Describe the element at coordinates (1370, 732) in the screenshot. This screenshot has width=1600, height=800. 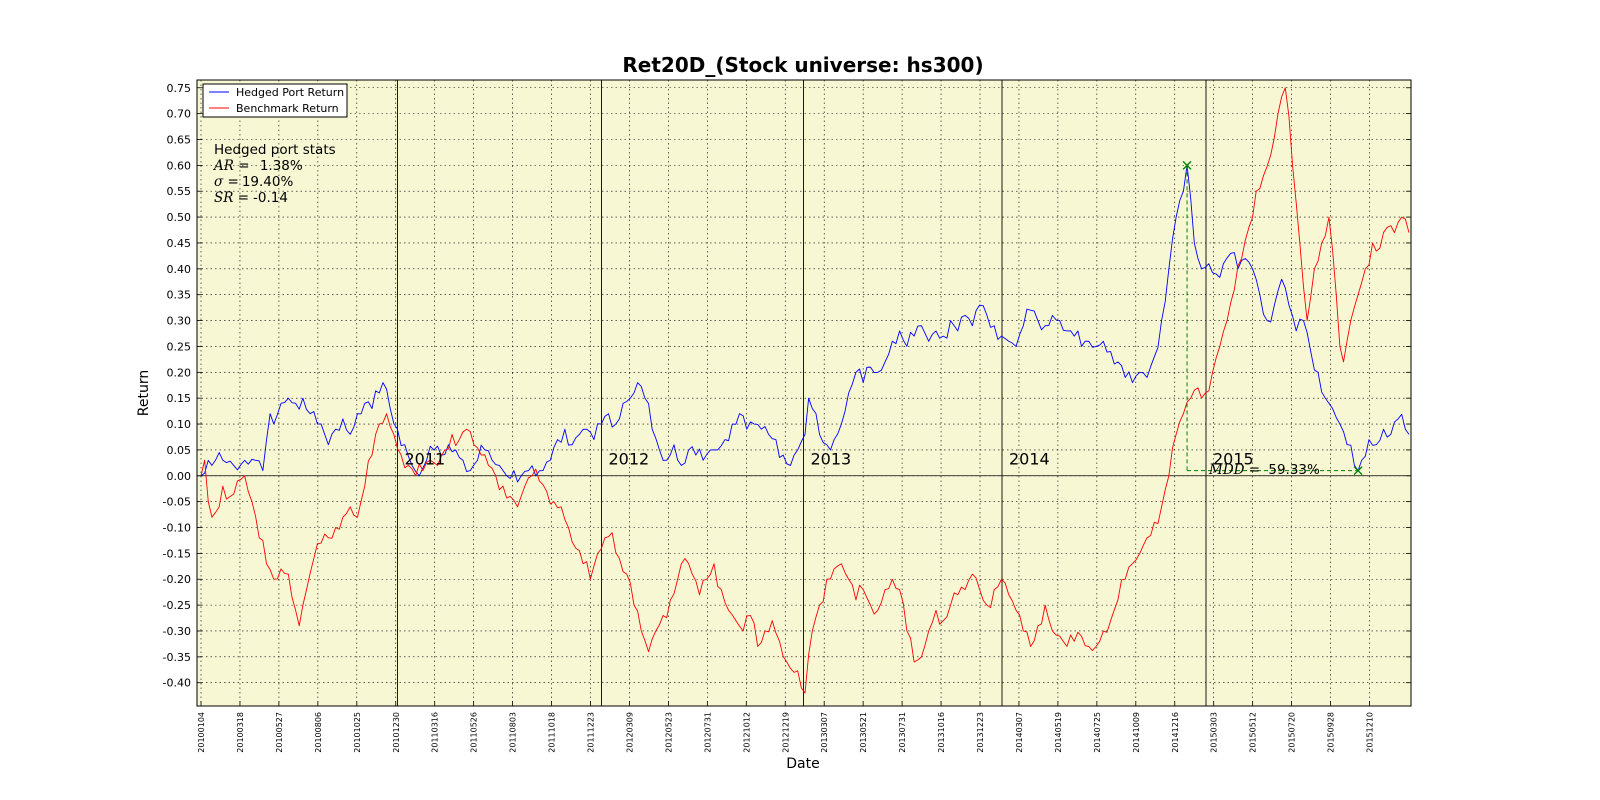
I see `x-tick-label: 20151210` at that location.